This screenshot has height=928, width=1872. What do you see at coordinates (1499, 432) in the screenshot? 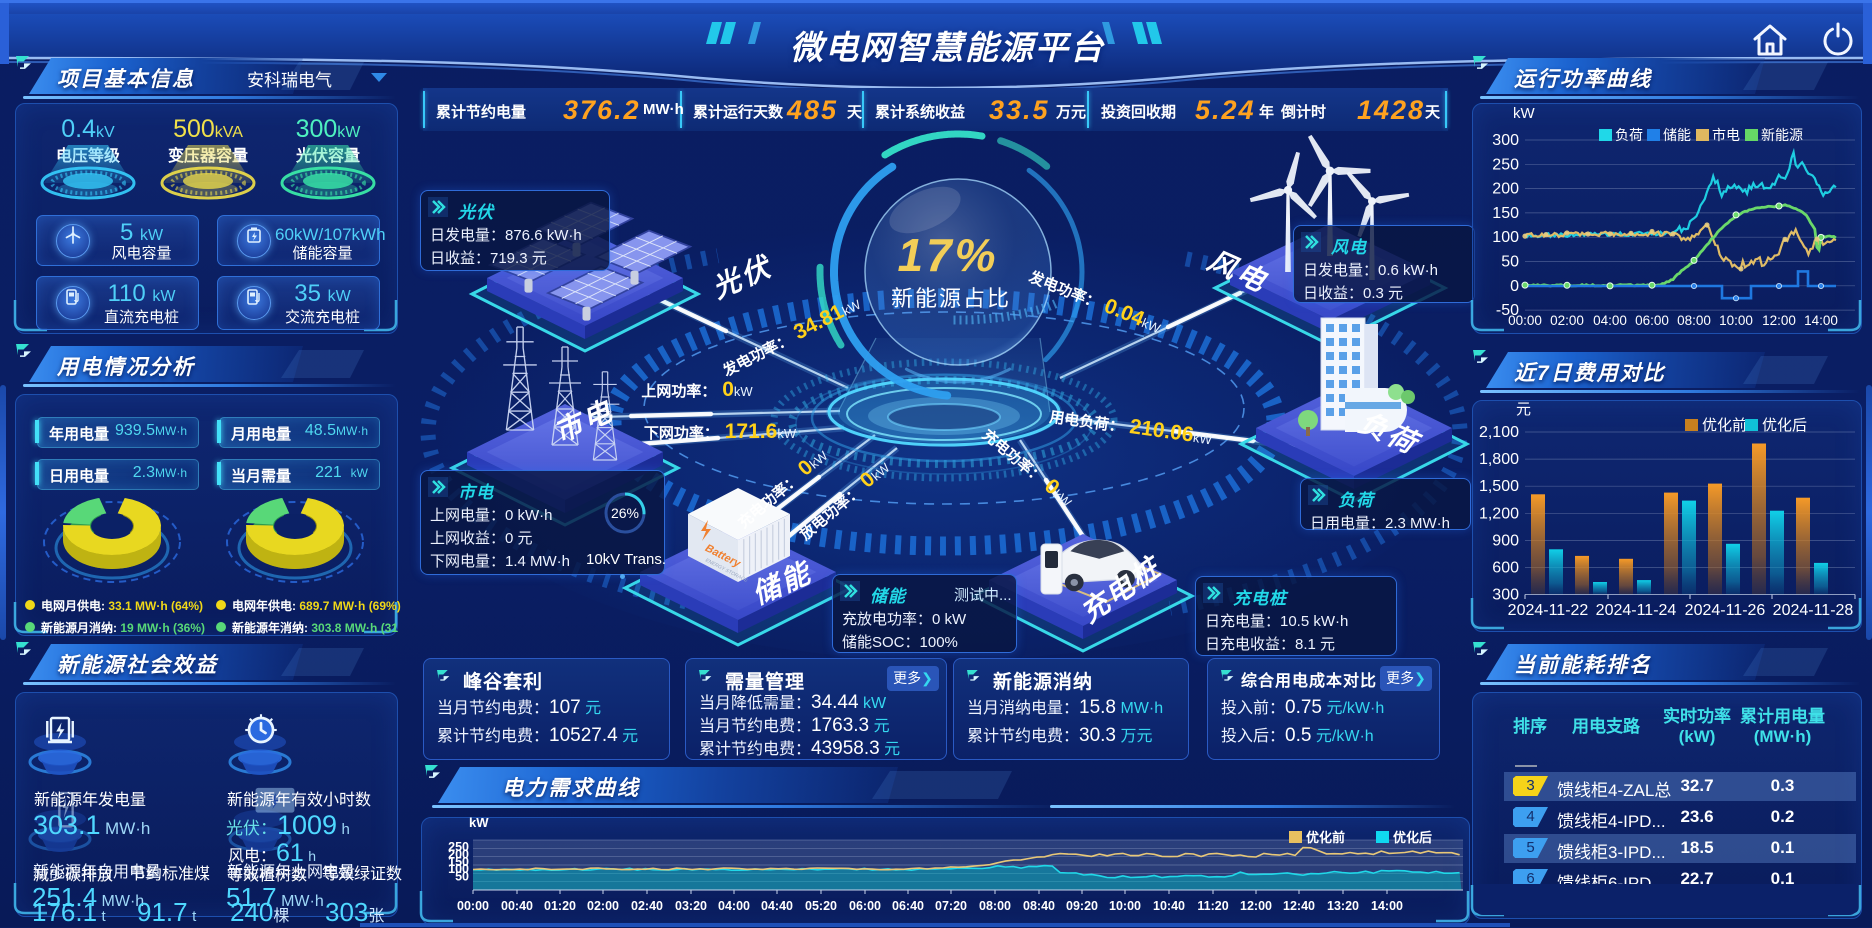
I see `svg-text: 2,100` at bounding box center [1499, 432].